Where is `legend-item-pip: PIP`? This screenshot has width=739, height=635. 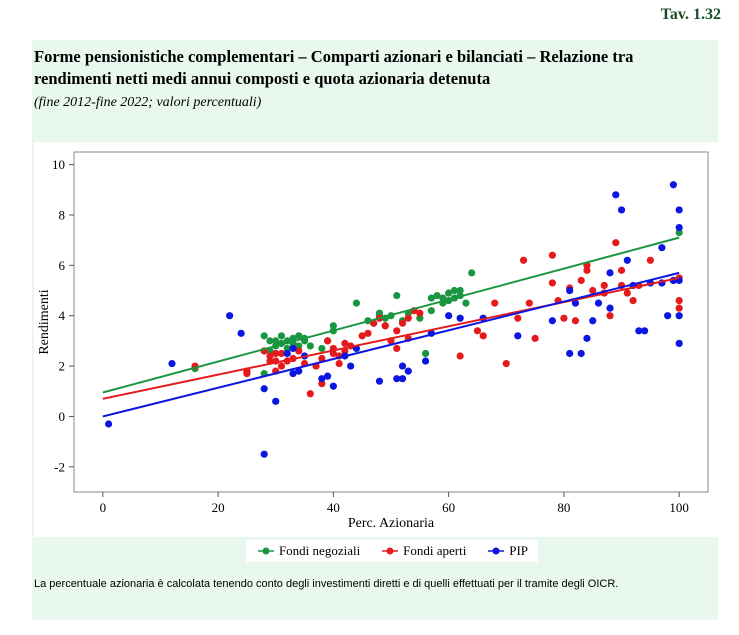
legend-item-pip: PIP is located at coordinates (507, 551).